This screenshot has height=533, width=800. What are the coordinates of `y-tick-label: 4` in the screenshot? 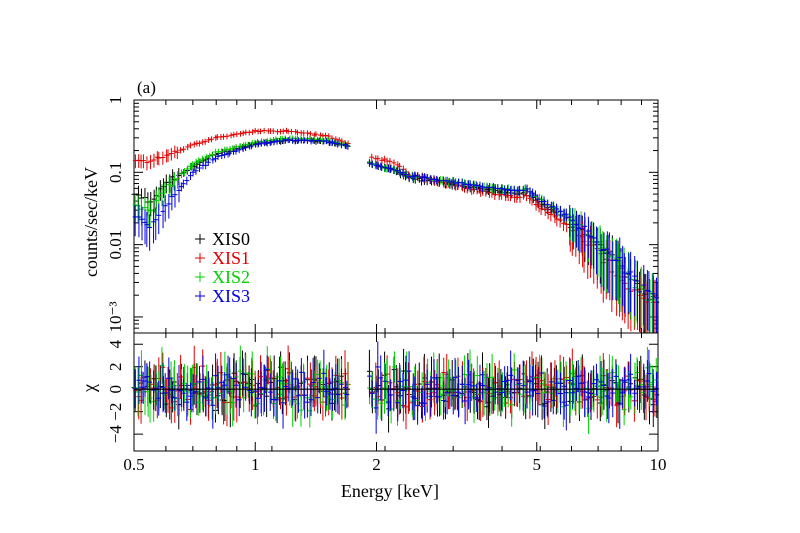 It's located at (115, 343).